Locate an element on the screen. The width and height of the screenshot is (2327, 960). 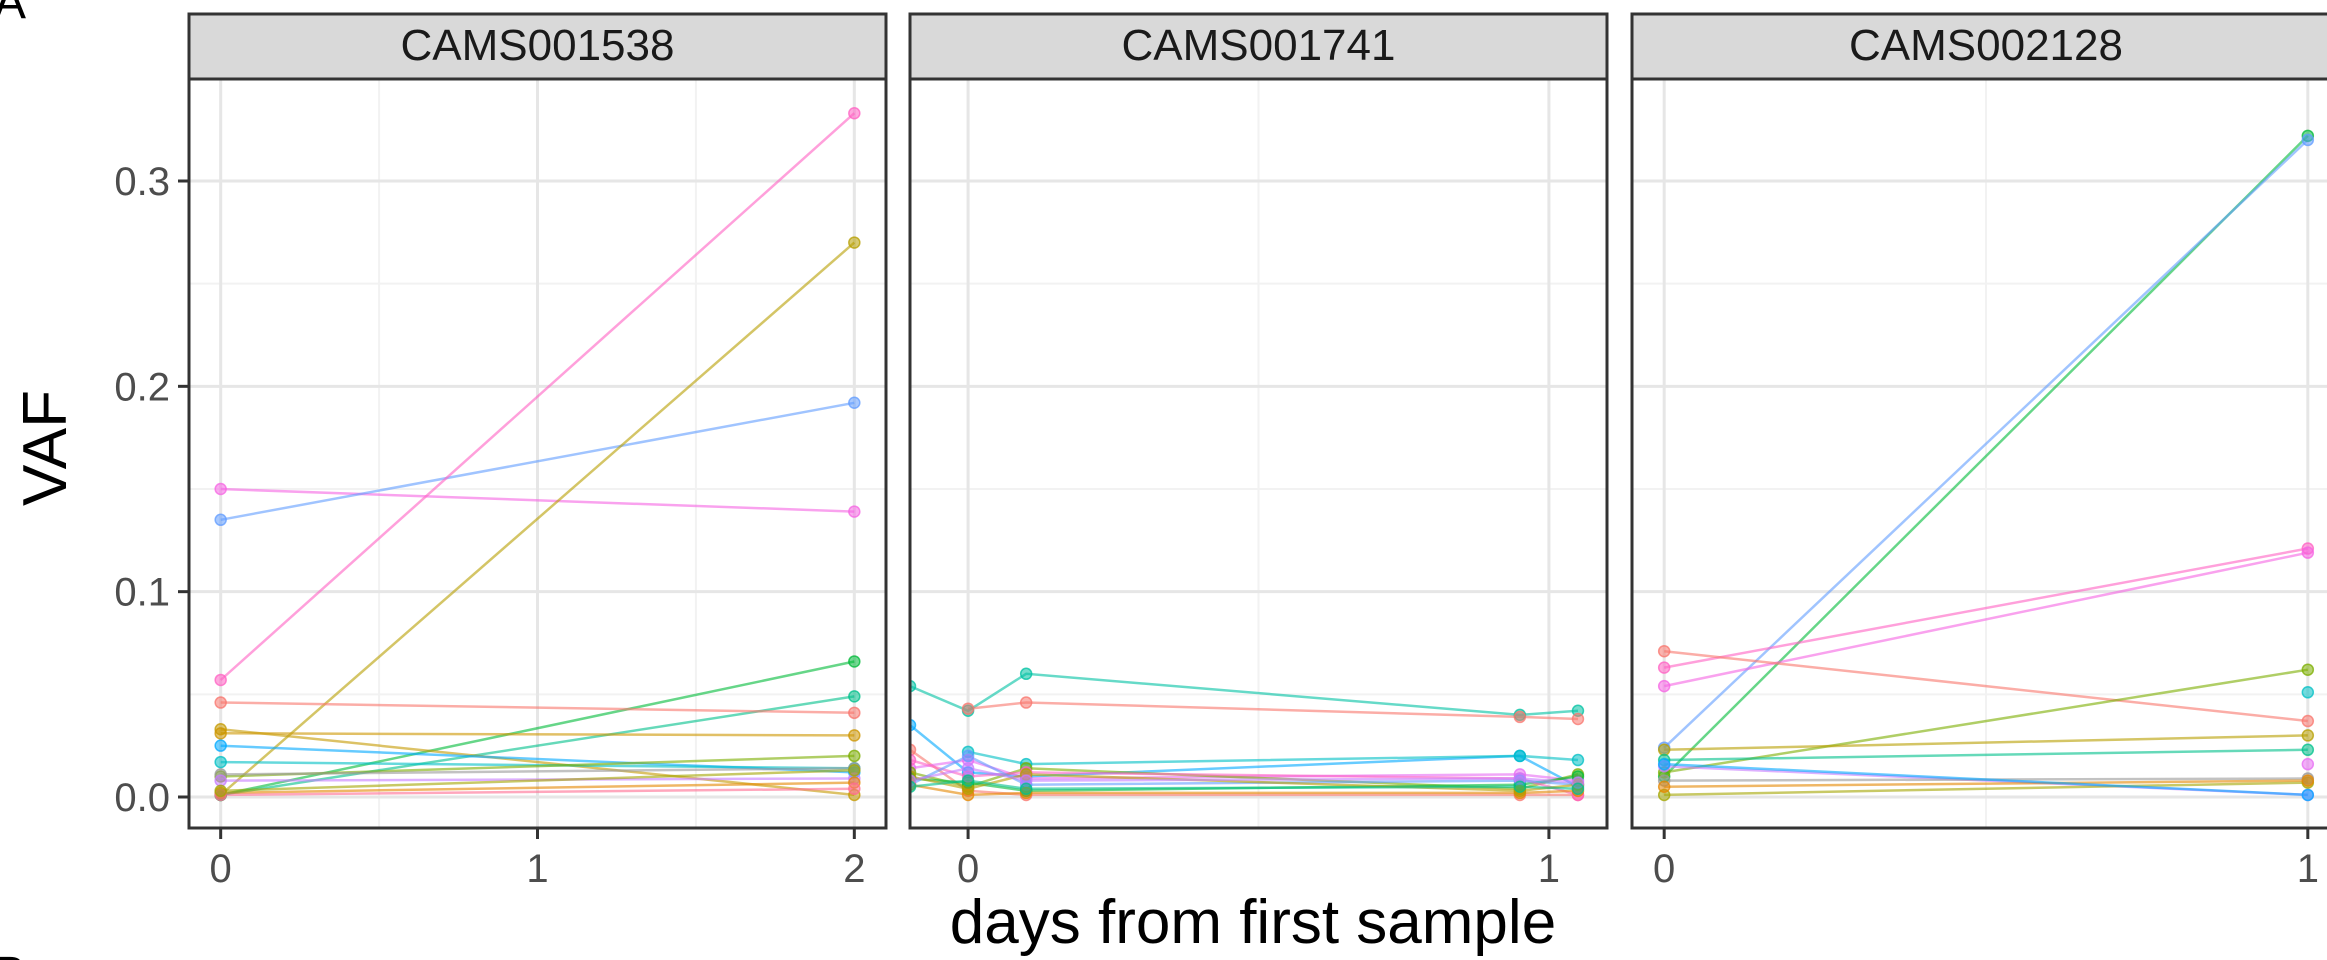
series-group is located at coordinates (1247, 734).